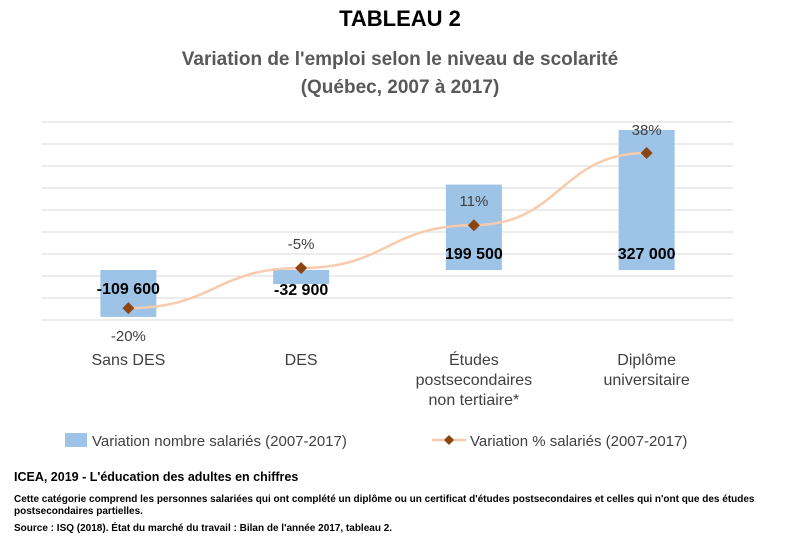 The height and width of the screenshot is (549, 800). What do you see at coordinates (76, 440) in the screenshot?
I see `legend-bar-swatch` at bounding box center [76, 440].